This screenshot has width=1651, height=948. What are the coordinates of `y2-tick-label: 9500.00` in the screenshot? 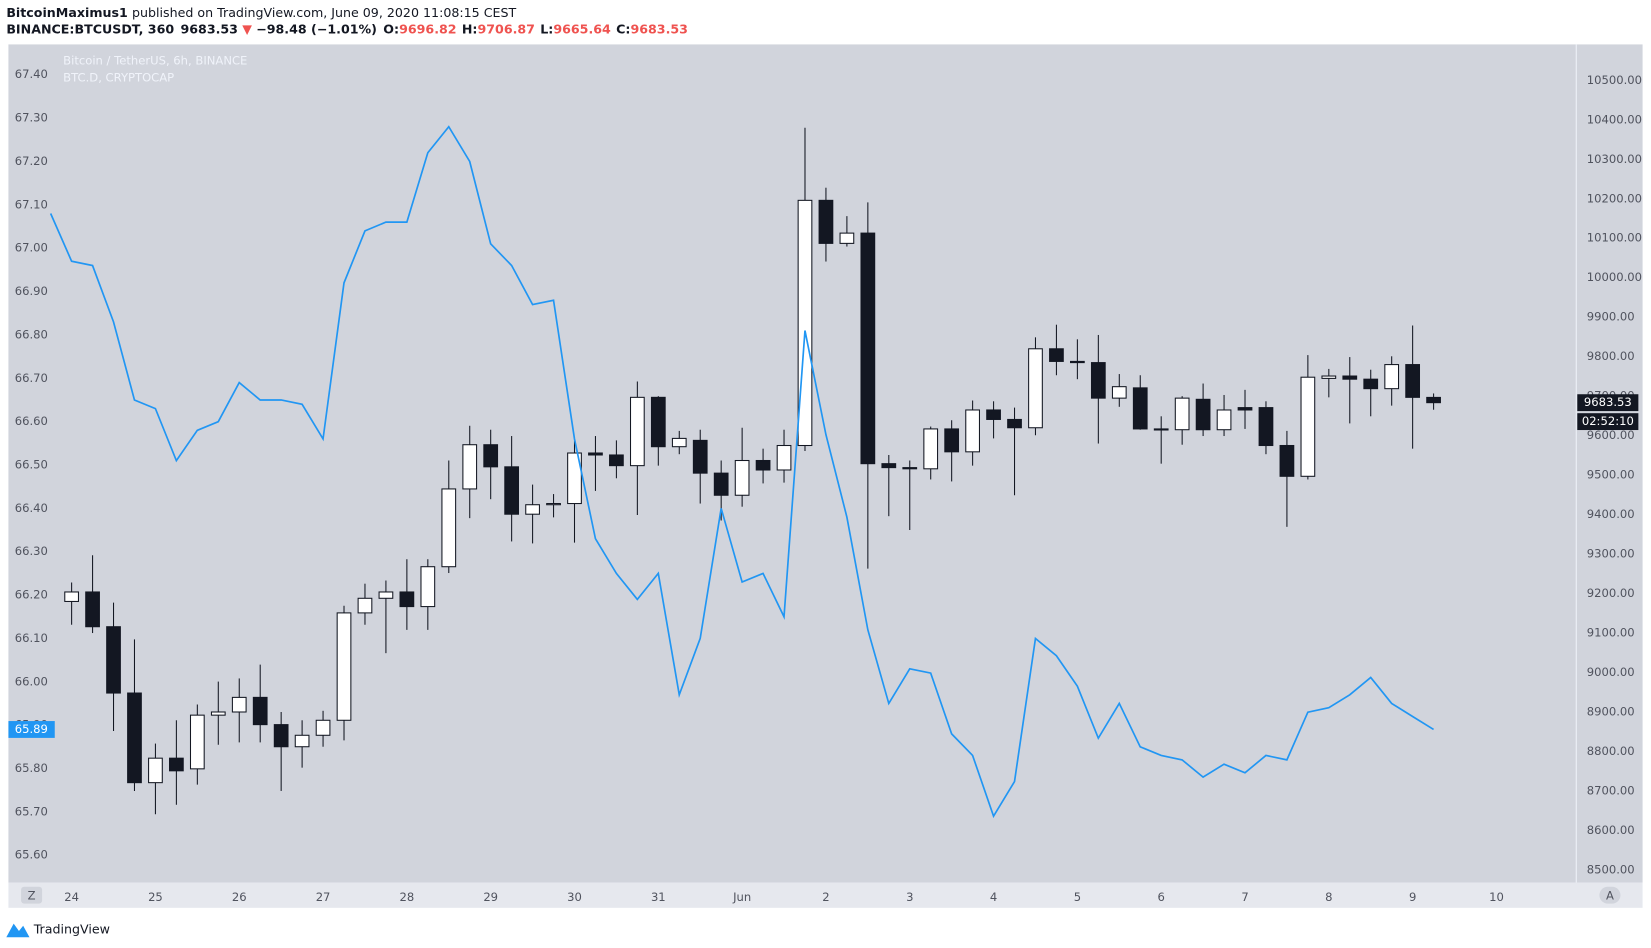 It's located at (1611, 475).